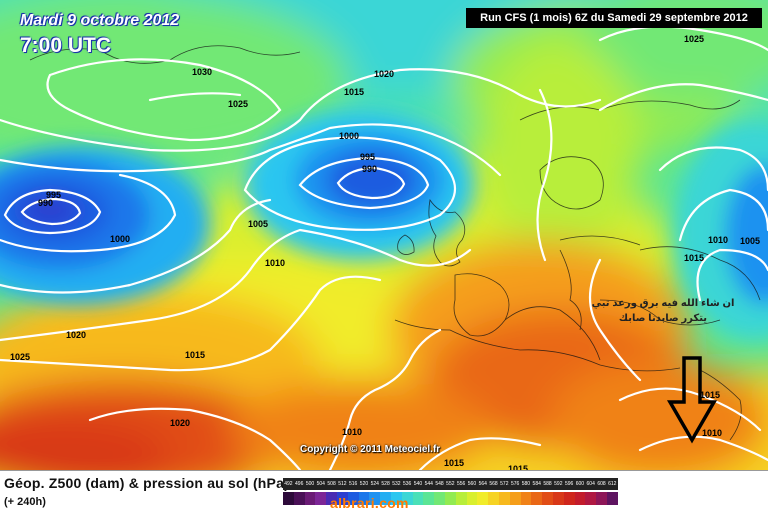 This screenshot has width=768, height=513. I want to click on scale-tick-label: 608, so click(601, 484).